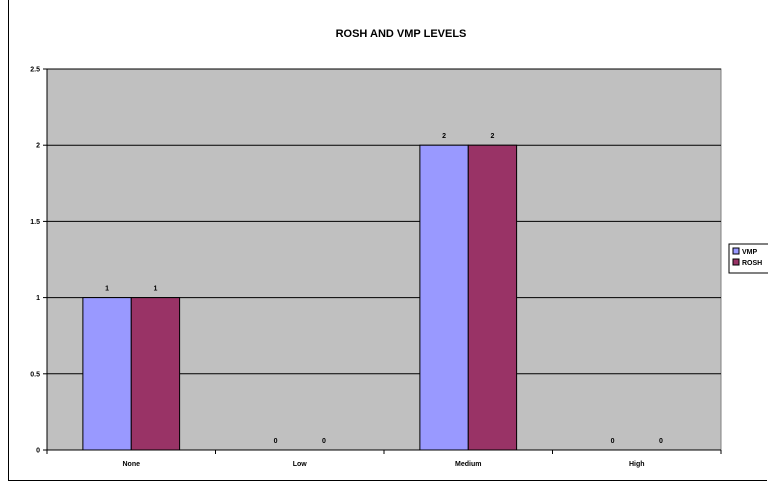 The image size is (768, 482). Describe the element at coordinates (107, 374) in the screenshot. I see `bar-vmp-none` at that location.